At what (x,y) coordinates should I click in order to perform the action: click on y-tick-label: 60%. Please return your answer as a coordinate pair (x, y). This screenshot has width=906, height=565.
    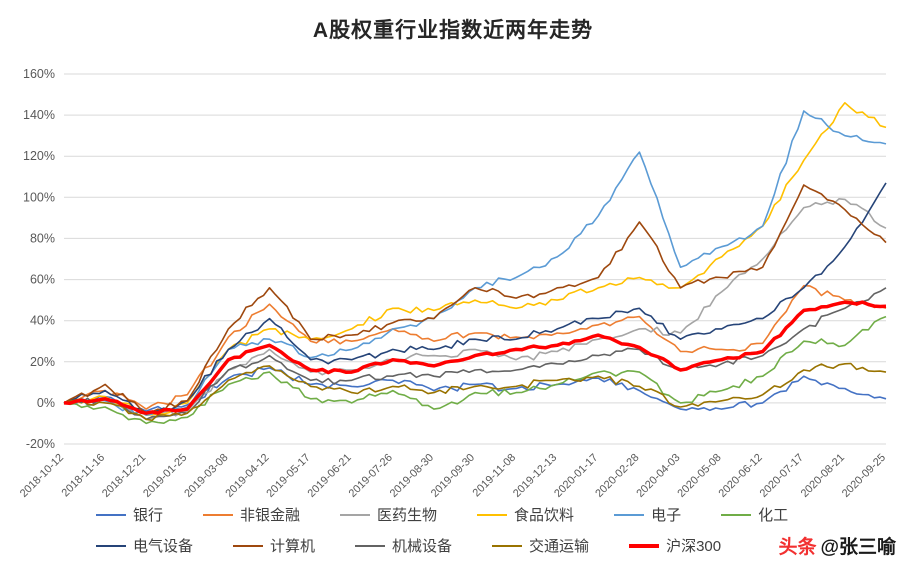
    Looking at the image, I should click on (42, 280).